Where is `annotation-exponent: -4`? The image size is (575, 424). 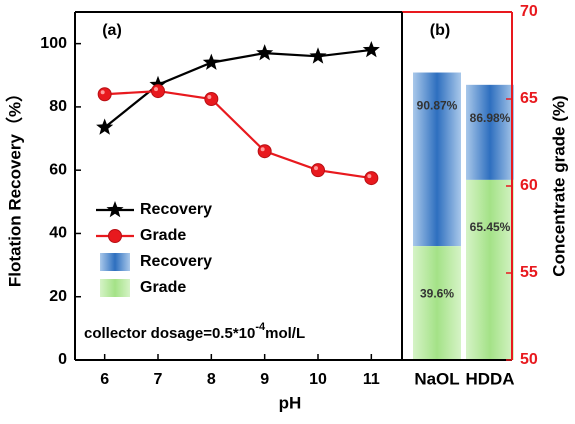
annotation-exponent: -4 is located at coordinates (260, 327).